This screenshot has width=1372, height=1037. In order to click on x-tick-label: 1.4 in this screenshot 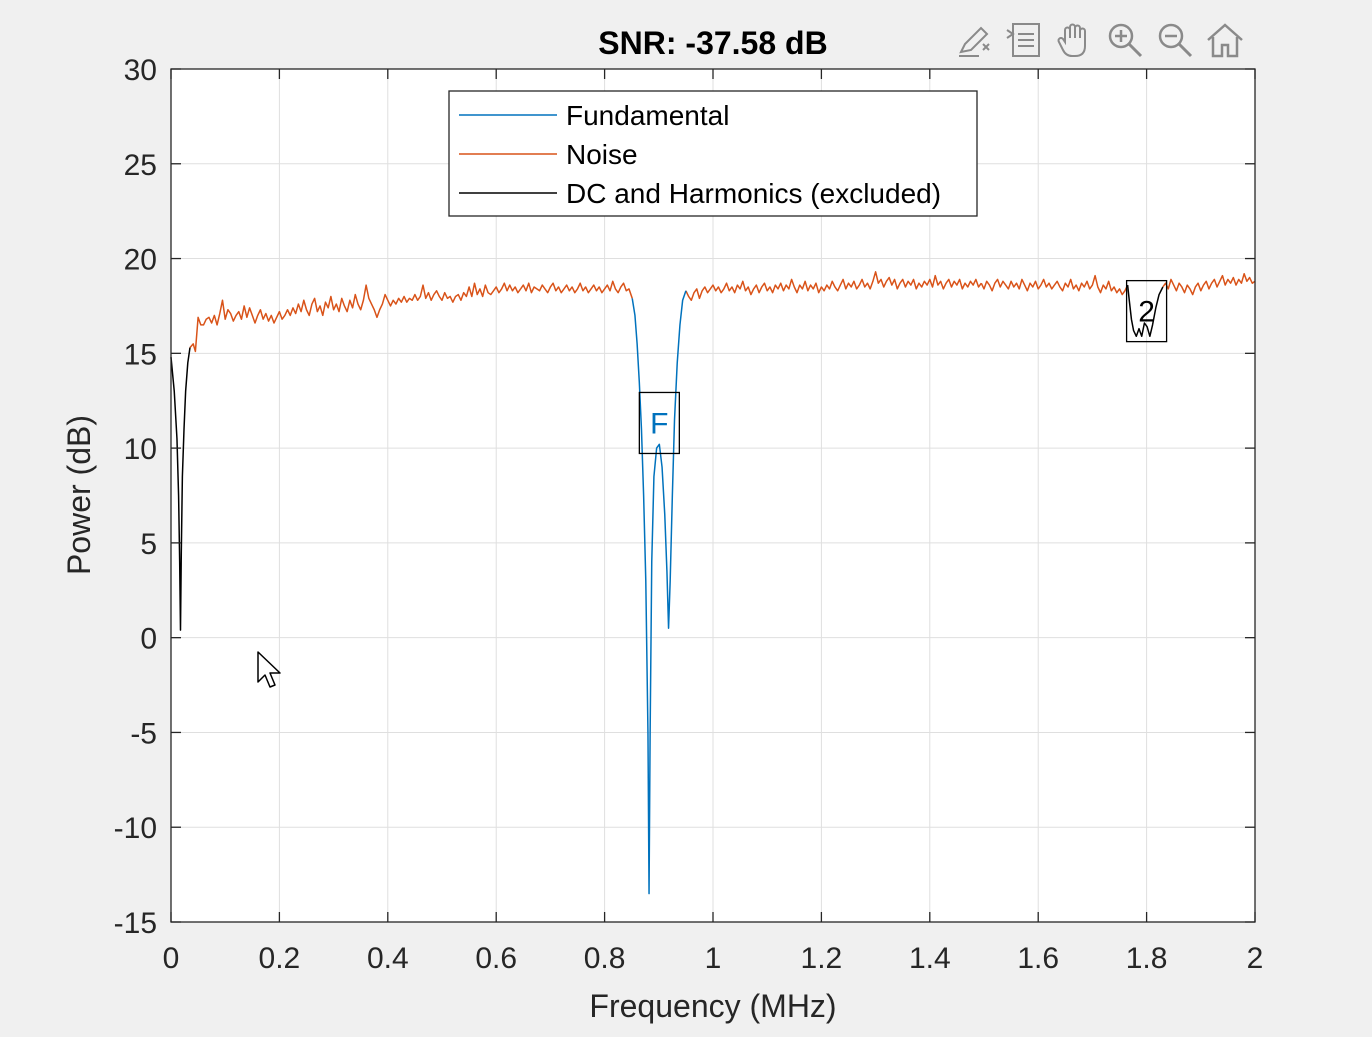, I will do `click(930, 958)`.